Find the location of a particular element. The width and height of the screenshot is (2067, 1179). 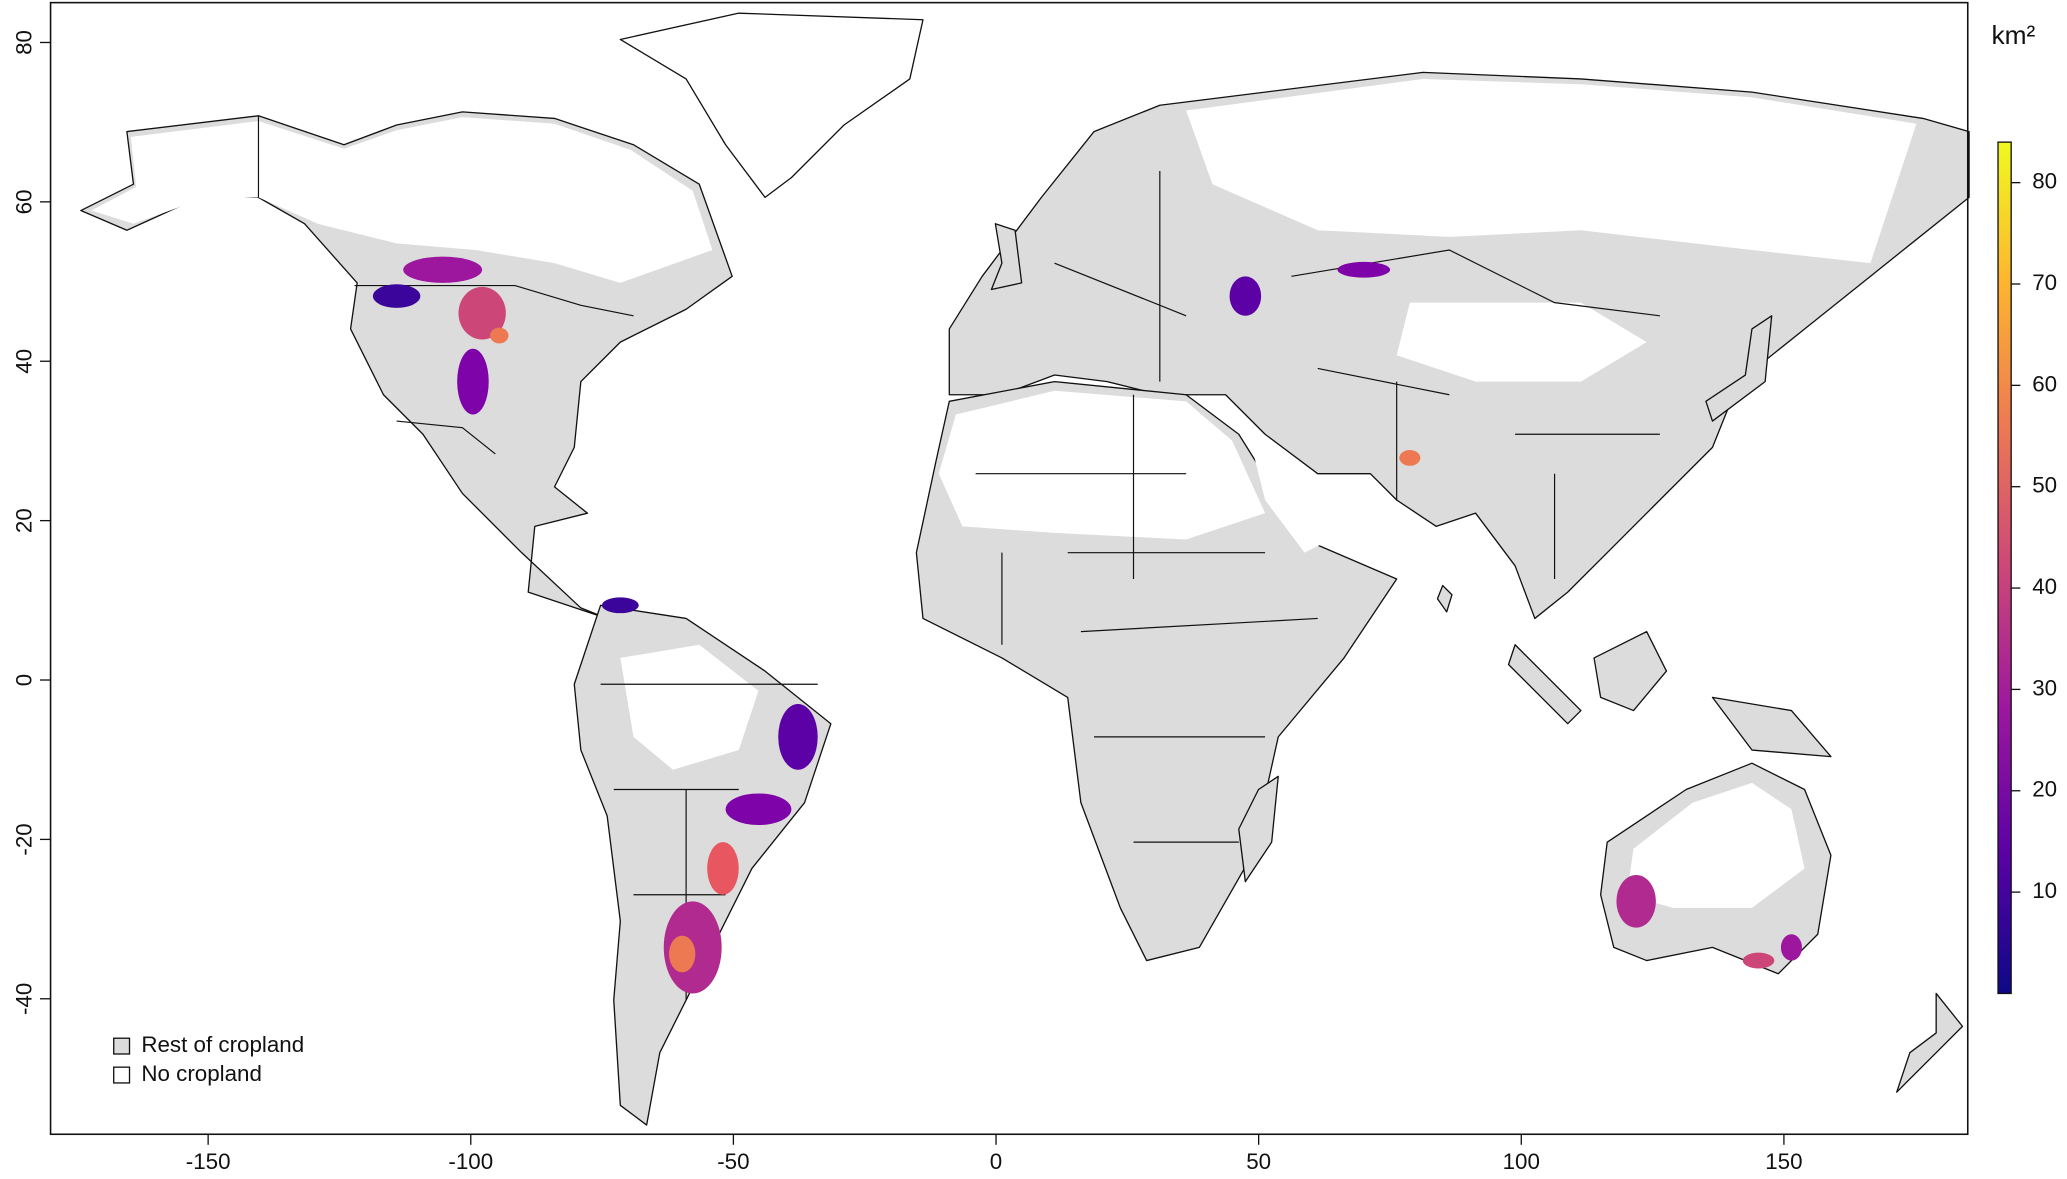

japan is located at coordinates (1739, 368).